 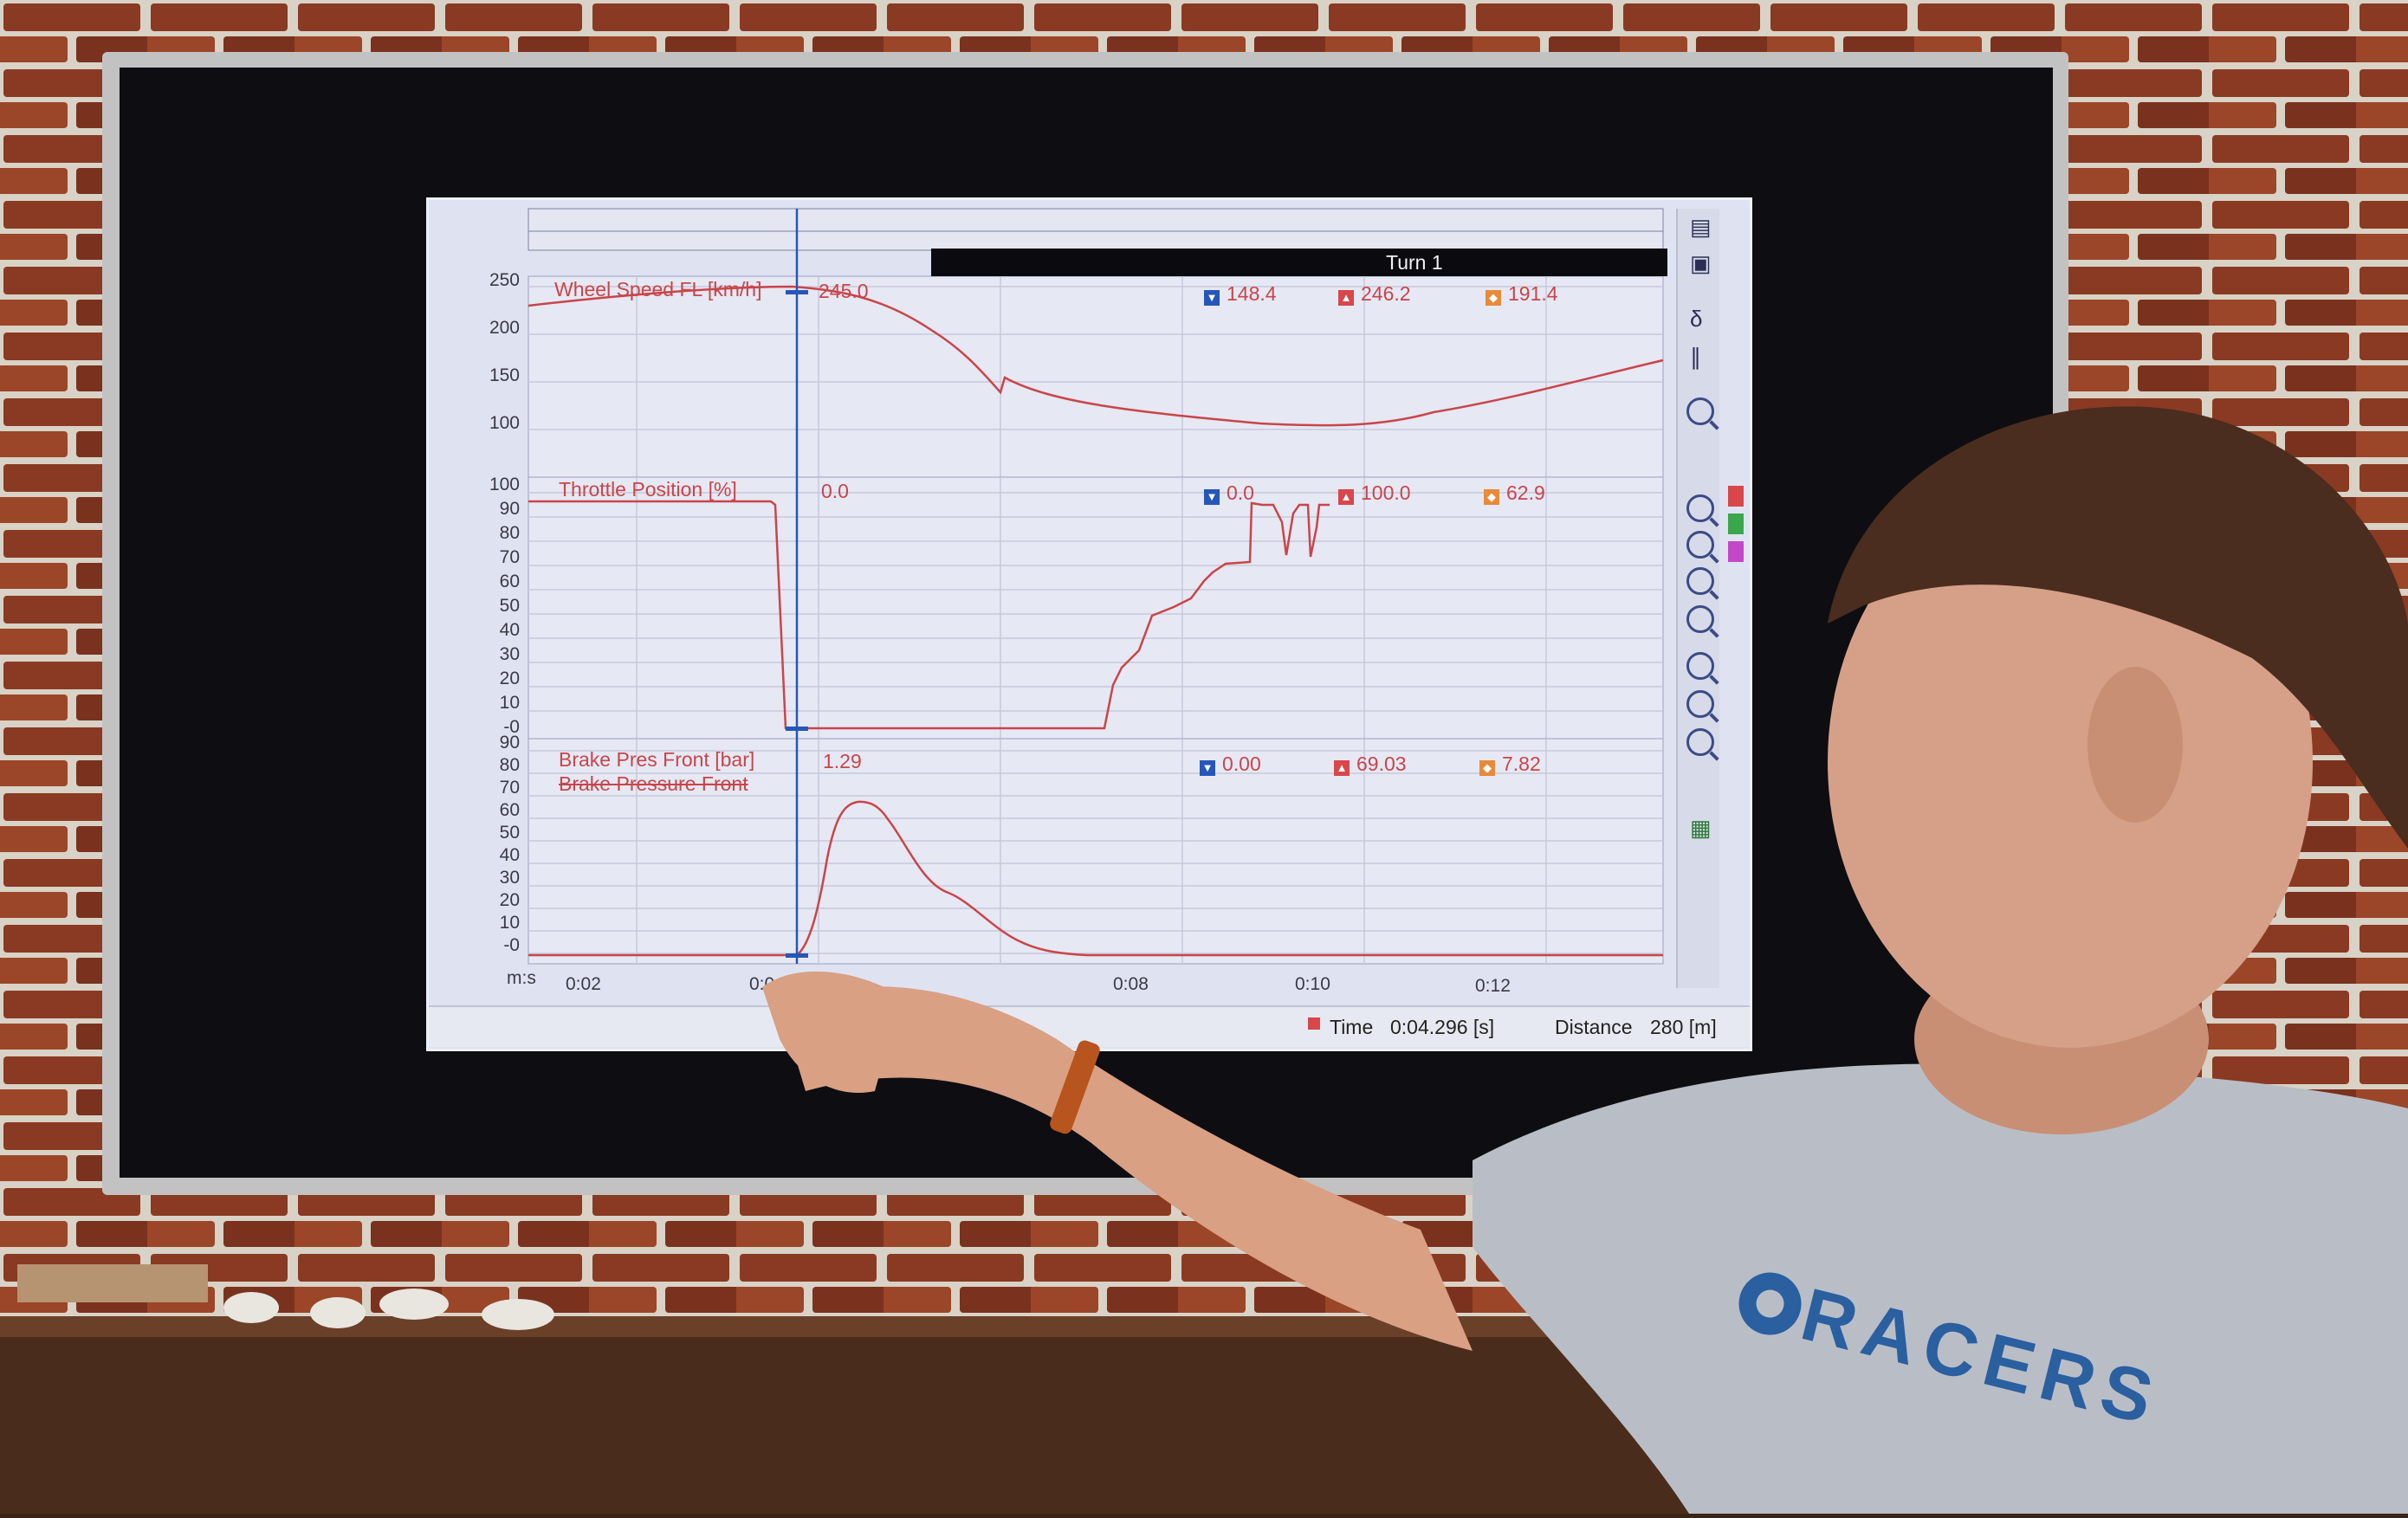 What do you see at coordinates (653, 783) in the screenshot?
I see `brake-sub-label: Brake Pressure Front` at bounding box center [653, 783].